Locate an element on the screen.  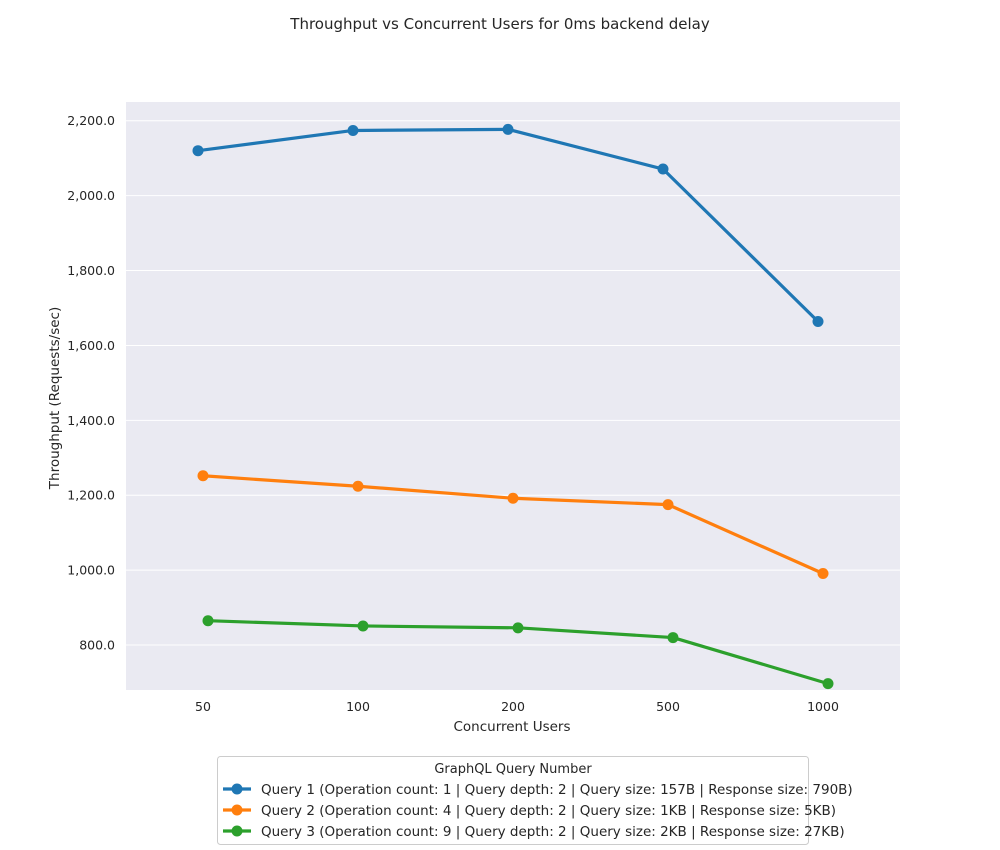
y-axis-label: Throughput (Requests/sec) is located at coordinates (55, 398).